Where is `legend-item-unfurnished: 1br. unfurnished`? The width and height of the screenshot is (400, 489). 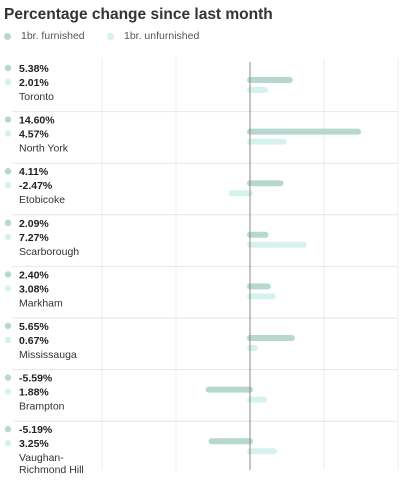 legend-item-unfurnished: 1br. unfurnished is located at coordinates (153, 36).